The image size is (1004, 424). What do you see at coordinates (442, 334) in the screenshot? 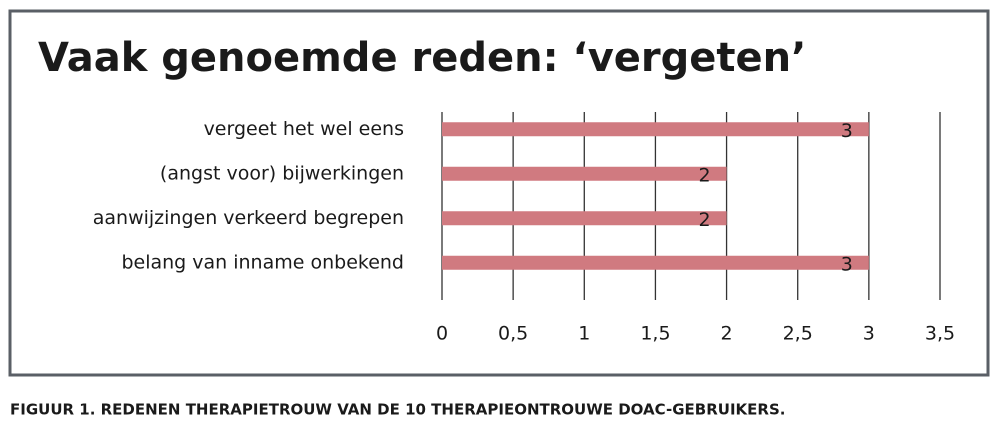
I see `x-tick-label: 0` at bounding box center [442, 334].